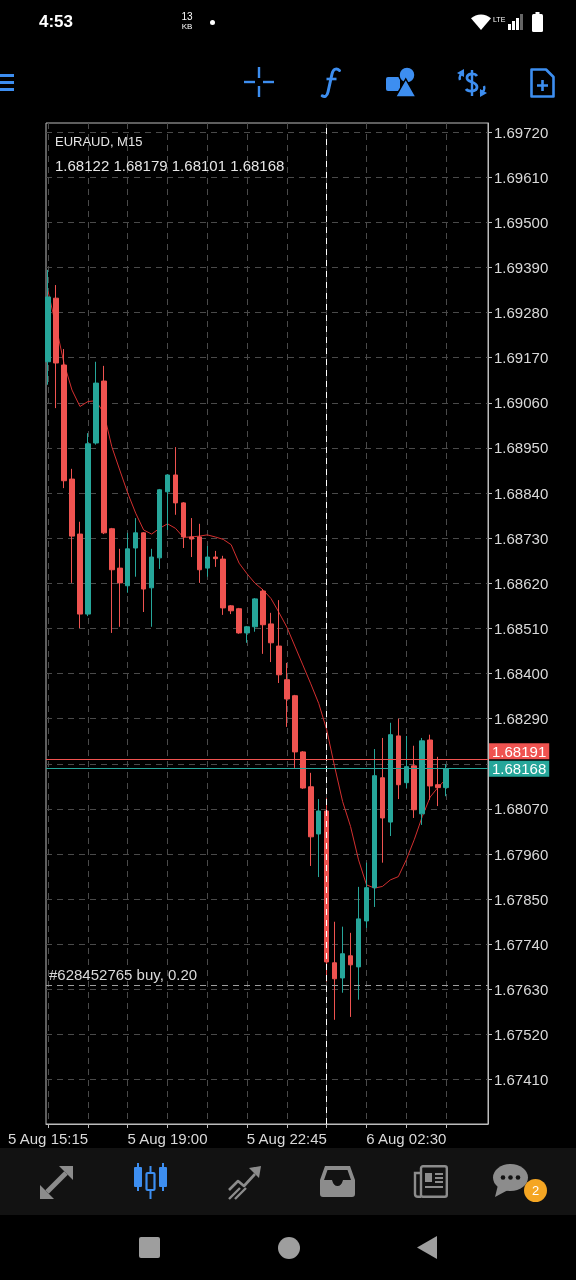  What do you see at coordinates (521, 493) in the screenshot?
I see `y-tick-label: 1.68840` at bounding box center [521, 493].